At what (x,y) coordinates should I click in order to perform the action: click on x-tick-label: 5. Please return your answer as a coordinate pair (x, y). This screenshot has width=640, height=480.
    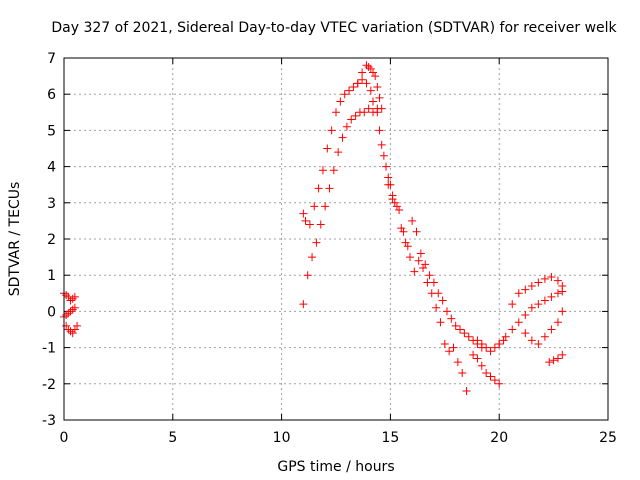
    Looking at the image, I should click on (172, 438).